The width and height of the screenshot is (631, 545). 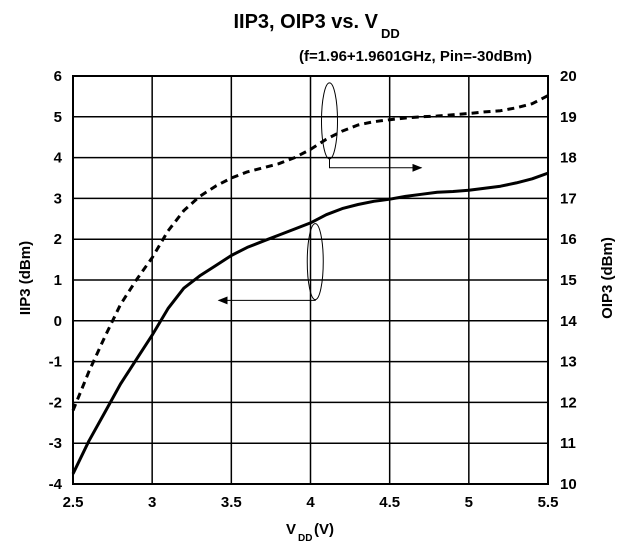 What do you see at coordinates (568, 76) in the screenshot?
I see `y-right-tick-label: 20` at bounding box center [568, 76].